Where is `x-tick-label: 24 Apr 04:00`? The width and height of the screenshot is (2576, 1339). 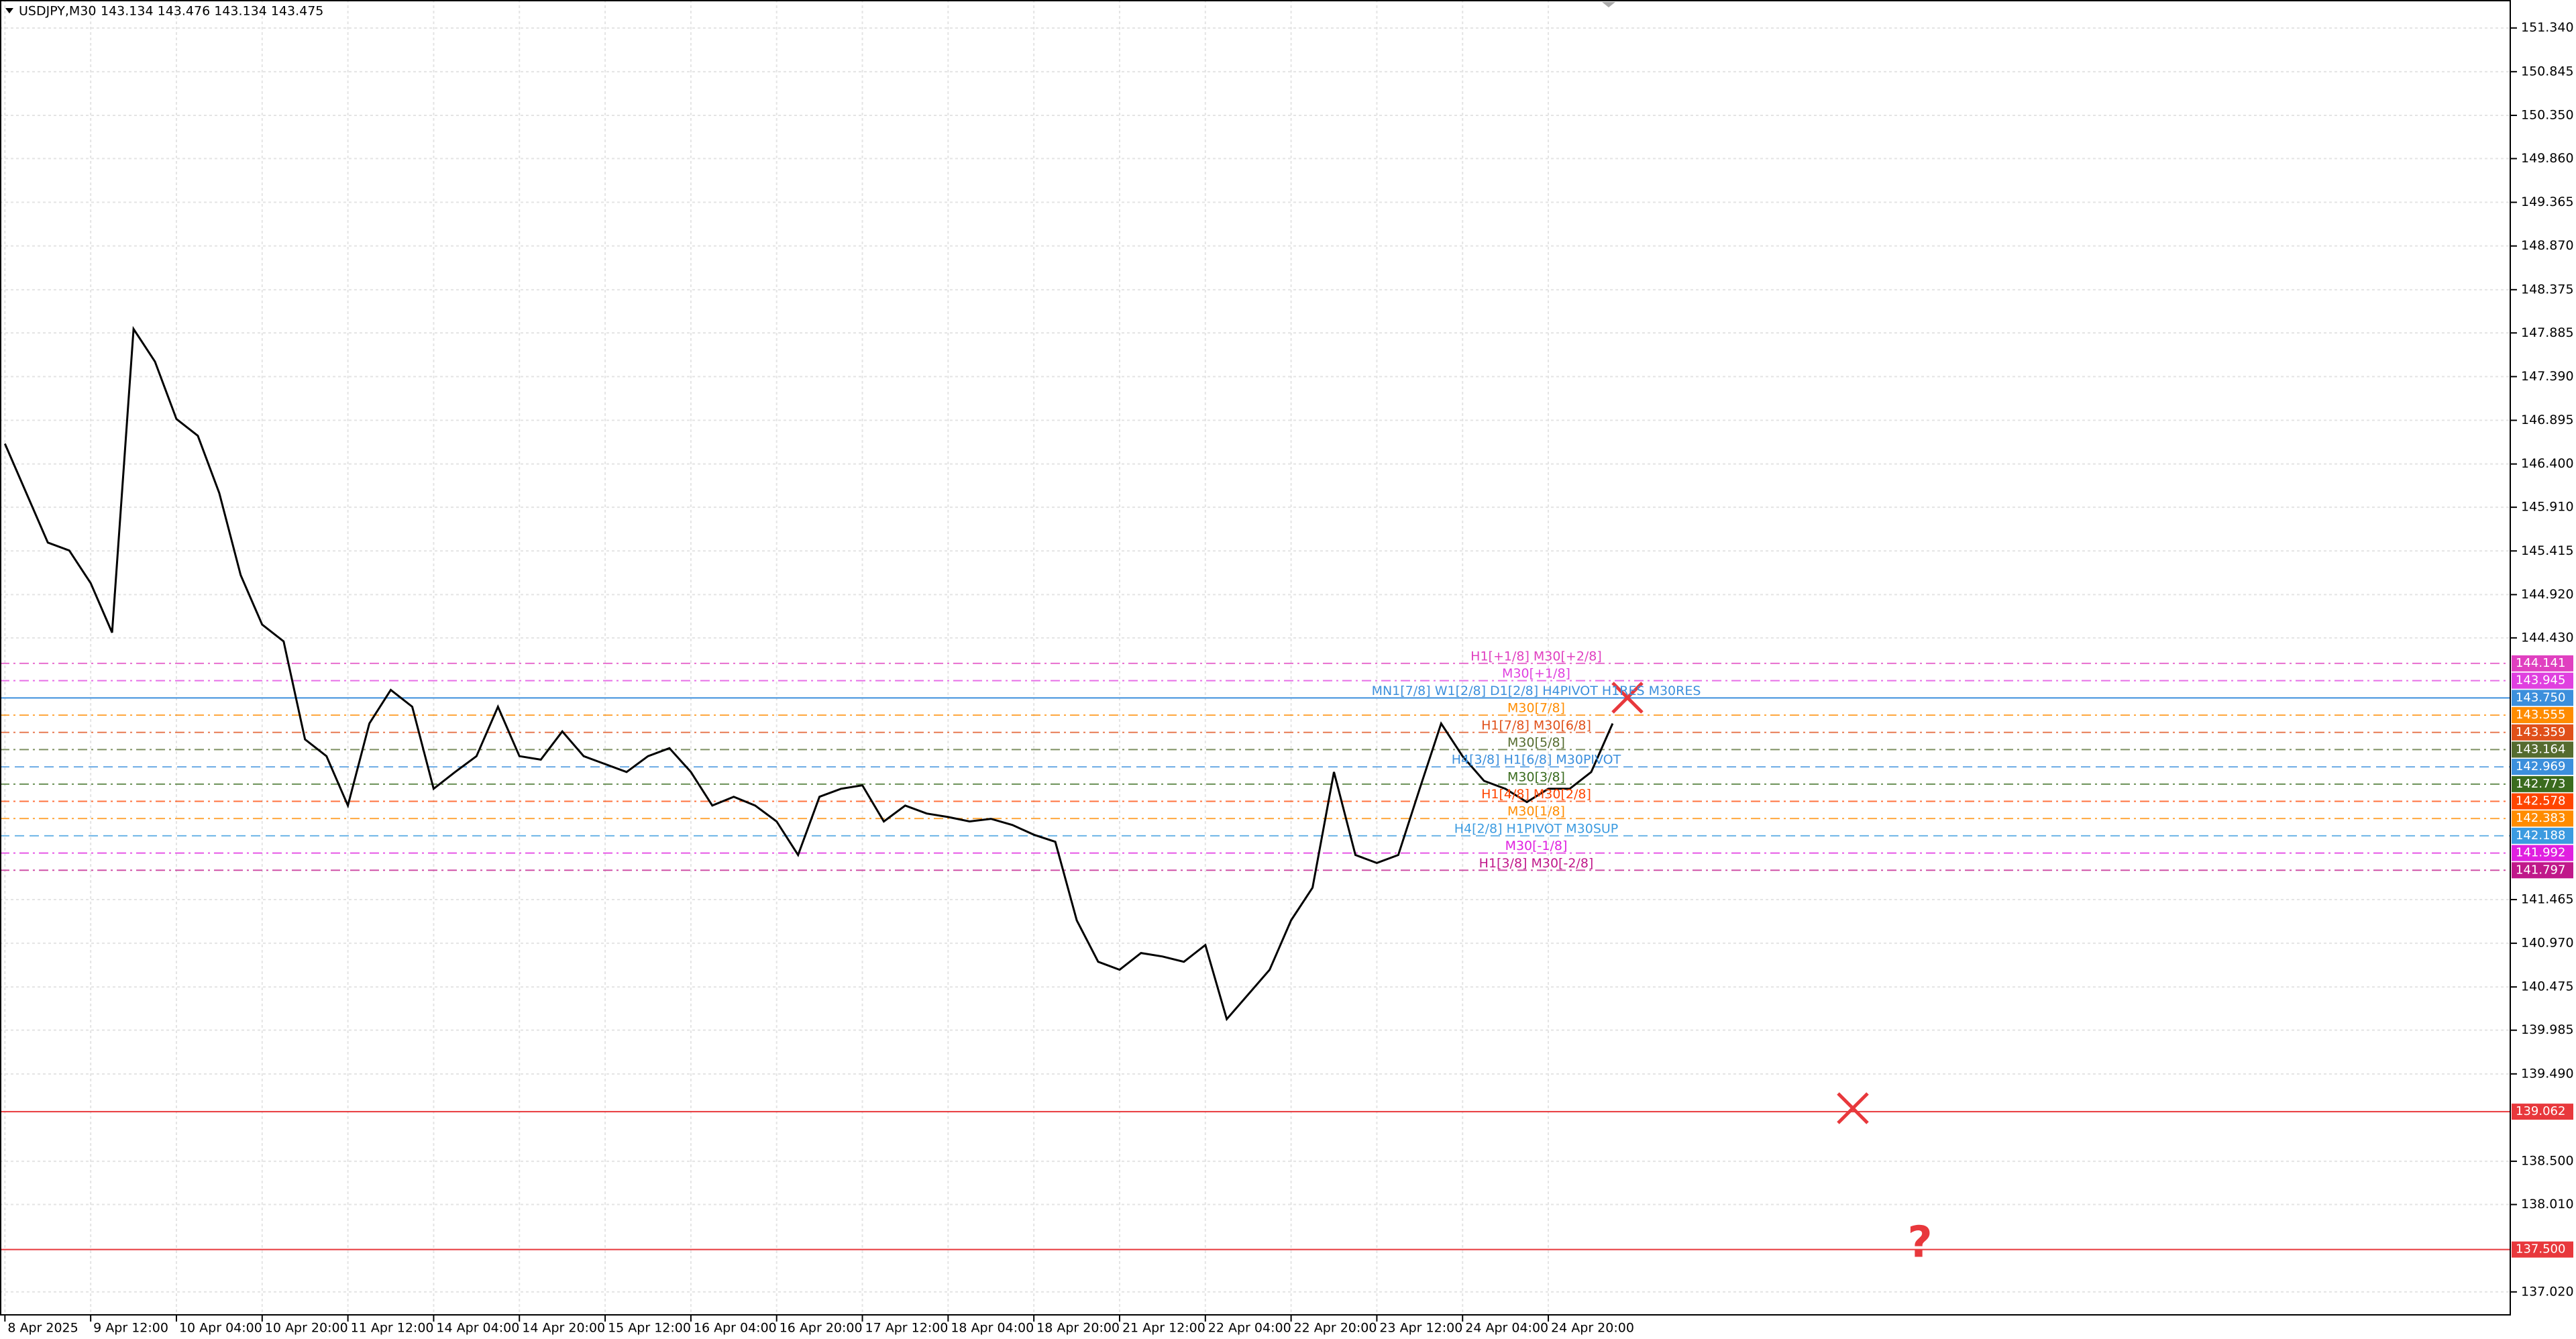 x-tick-label: 24 Apr 04:00 is located at coordinates (1506, 1328).